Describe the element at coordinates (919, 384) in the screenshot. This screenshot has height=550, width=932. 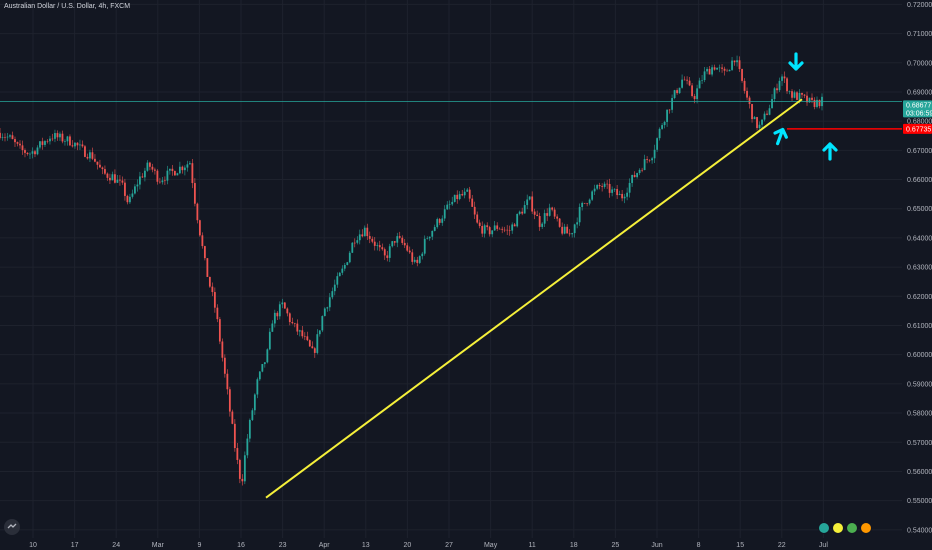
I see `y-tick-label: 0.59000` at that location.